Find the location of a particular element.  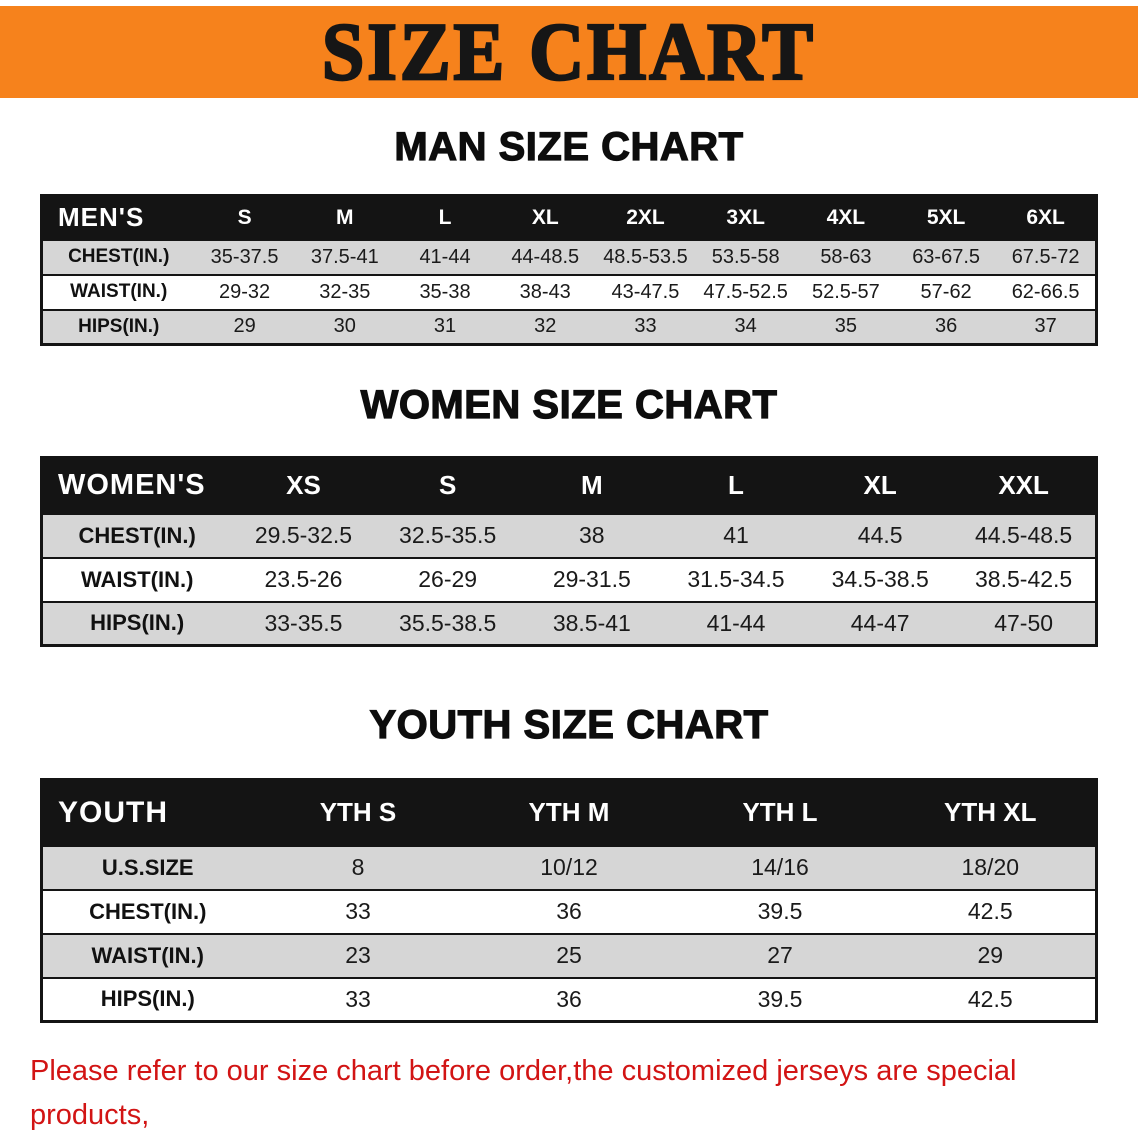

value-cell: 48.5-53.5 is located at coordinates (645, 256).